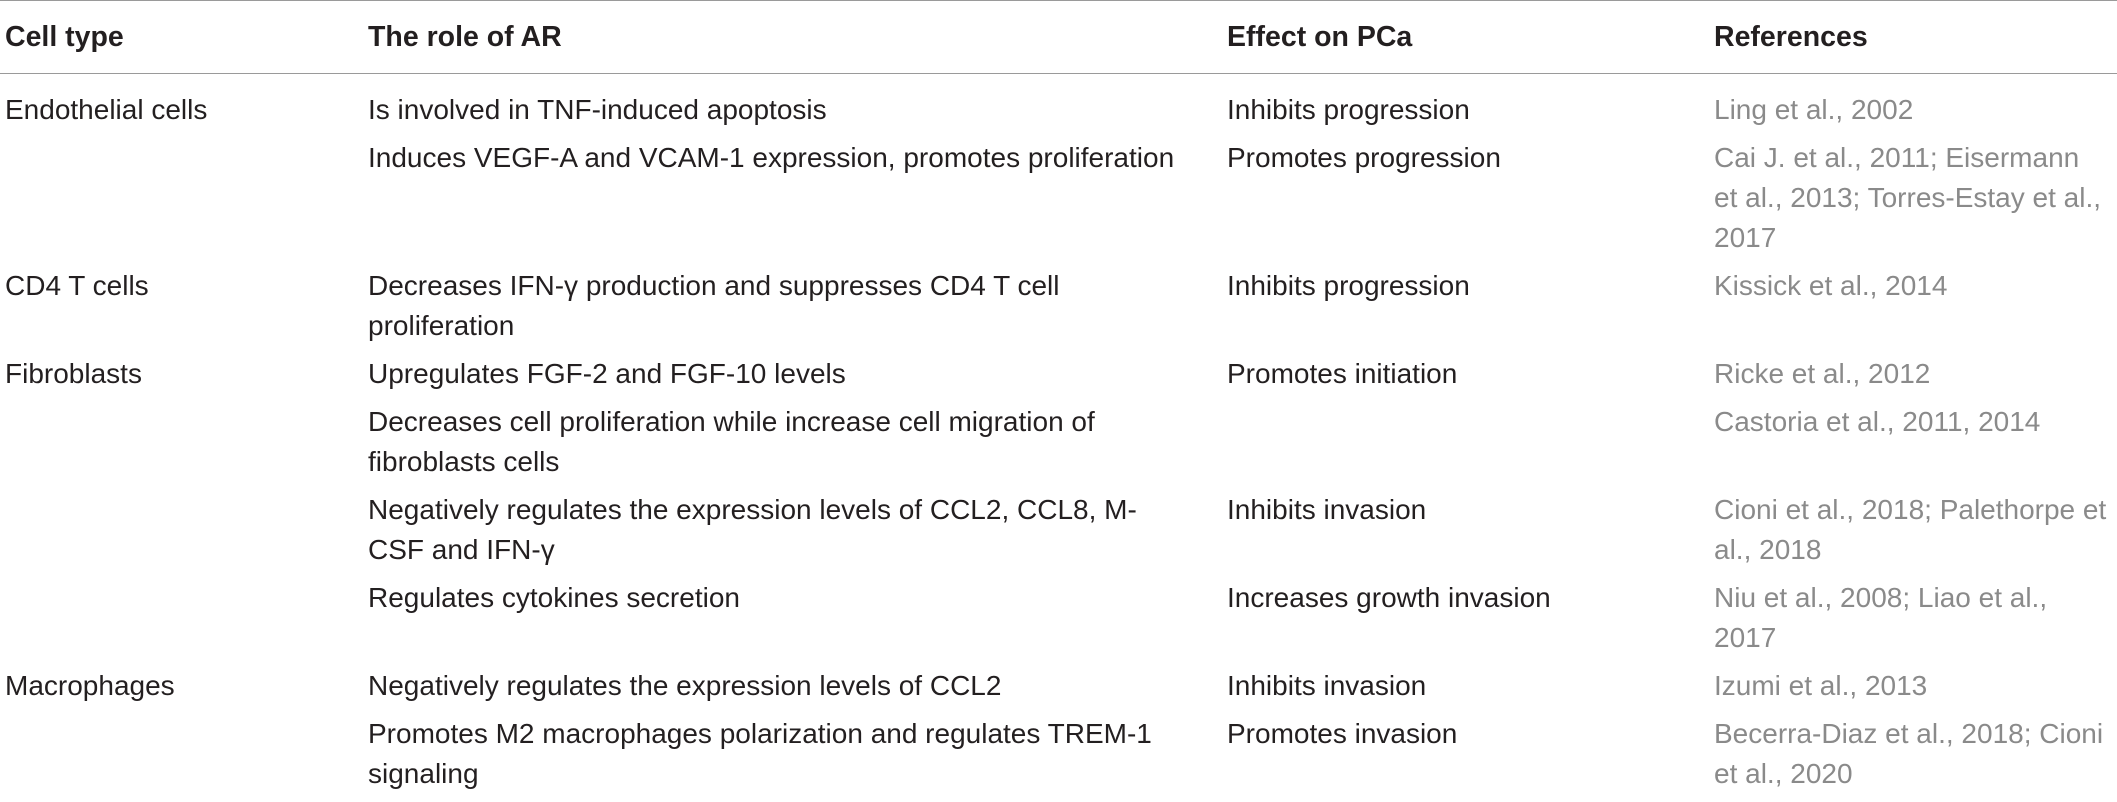 The image size is (2117, 802). What do you see at coordinates (797, 106) in the screenshot?
I see `role-cell: Is involved in TNF-induced apoptosis` at bounding box center [797, 106].